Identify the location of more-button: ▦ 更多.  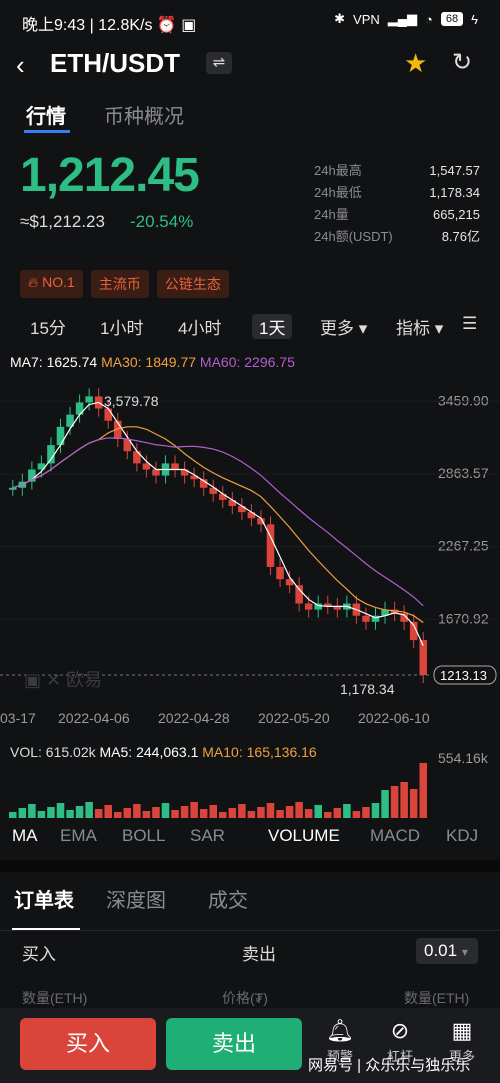
(462, 1041).